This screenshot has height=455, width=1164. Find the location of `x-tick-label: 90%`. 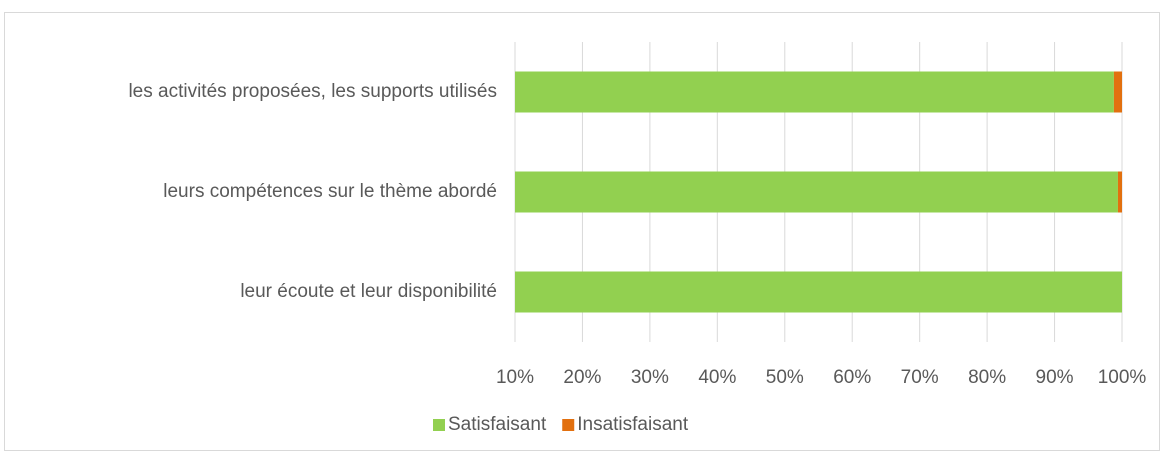

x-tick-label: 90% is located at coordinates (1055, 377).